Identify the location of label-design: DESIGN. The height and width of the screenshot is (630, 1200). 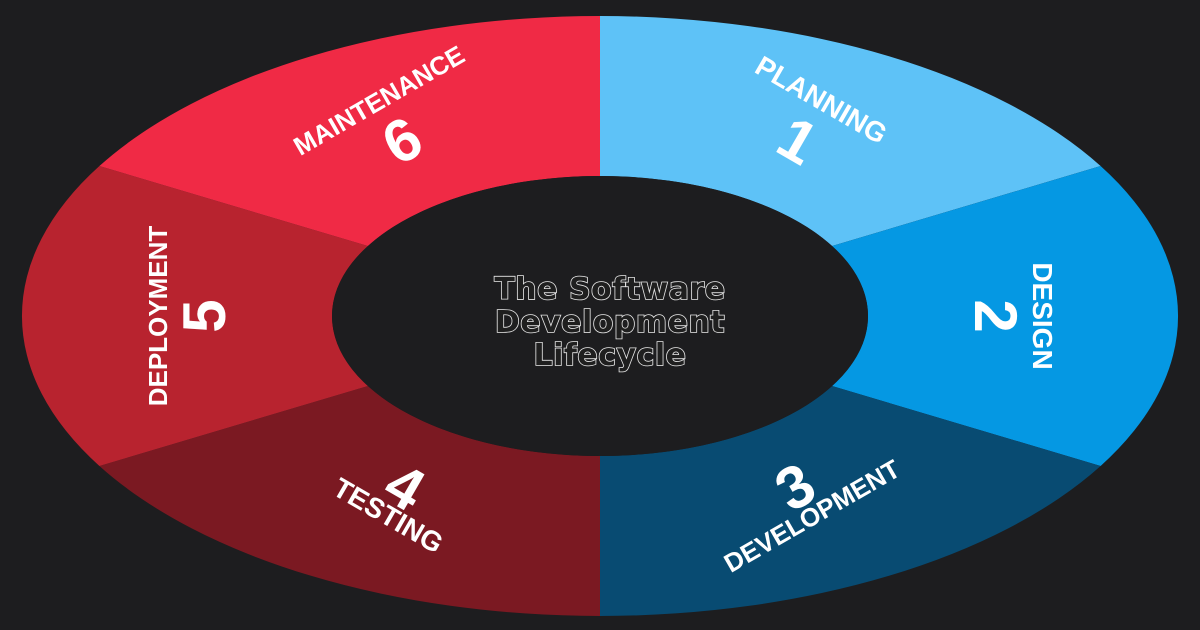
(1042, 315).